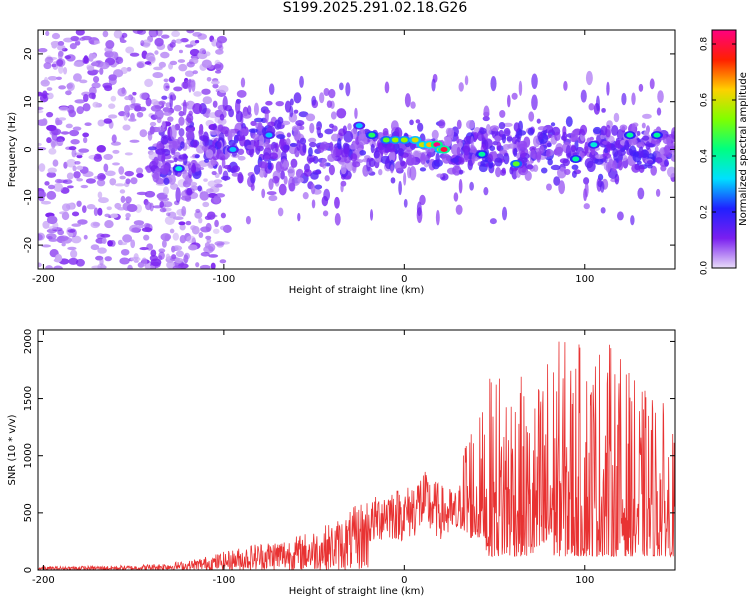  Describe the element at coordinates (705, 100) in the screenshot. I see `colorbar-tick-label: 0.6` at that location.